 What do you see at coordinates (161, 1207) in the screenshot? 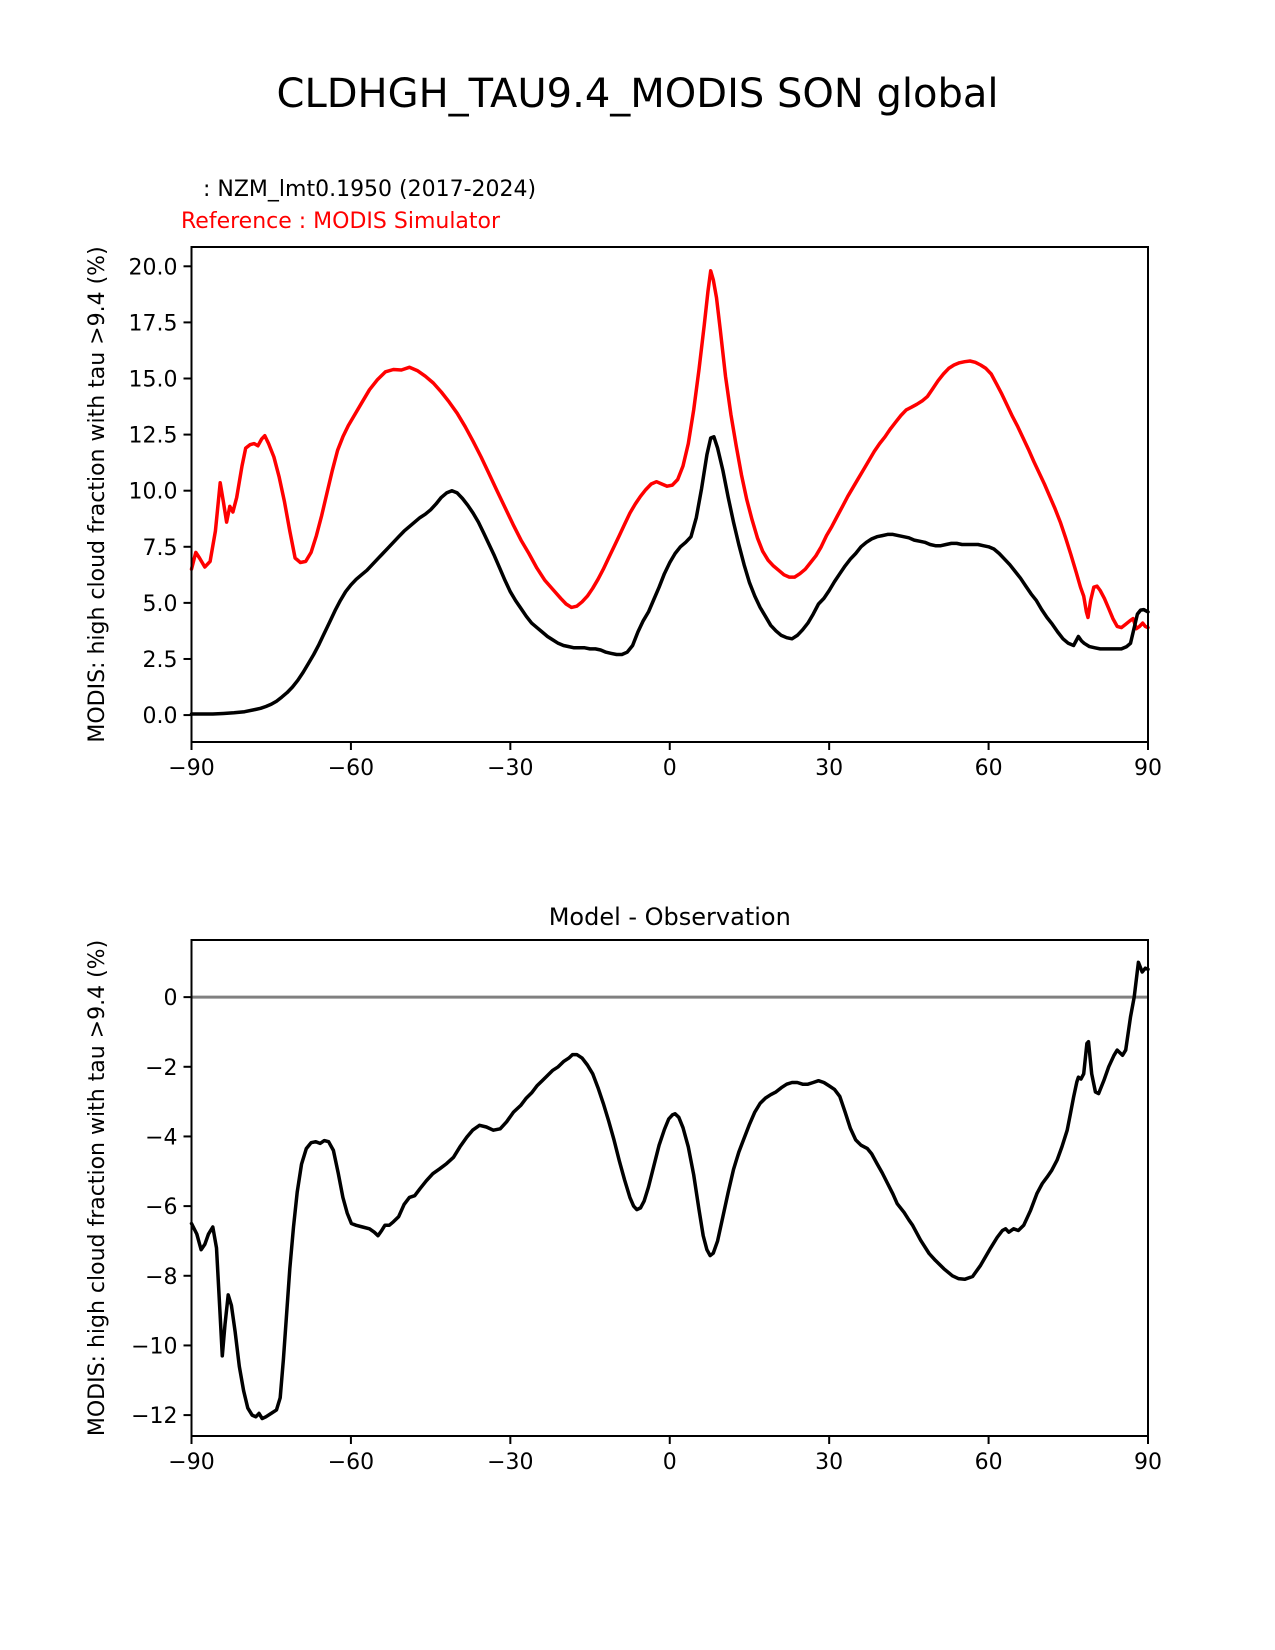
I see `y-tick-label: −6` at bounding box center [161, 1207].